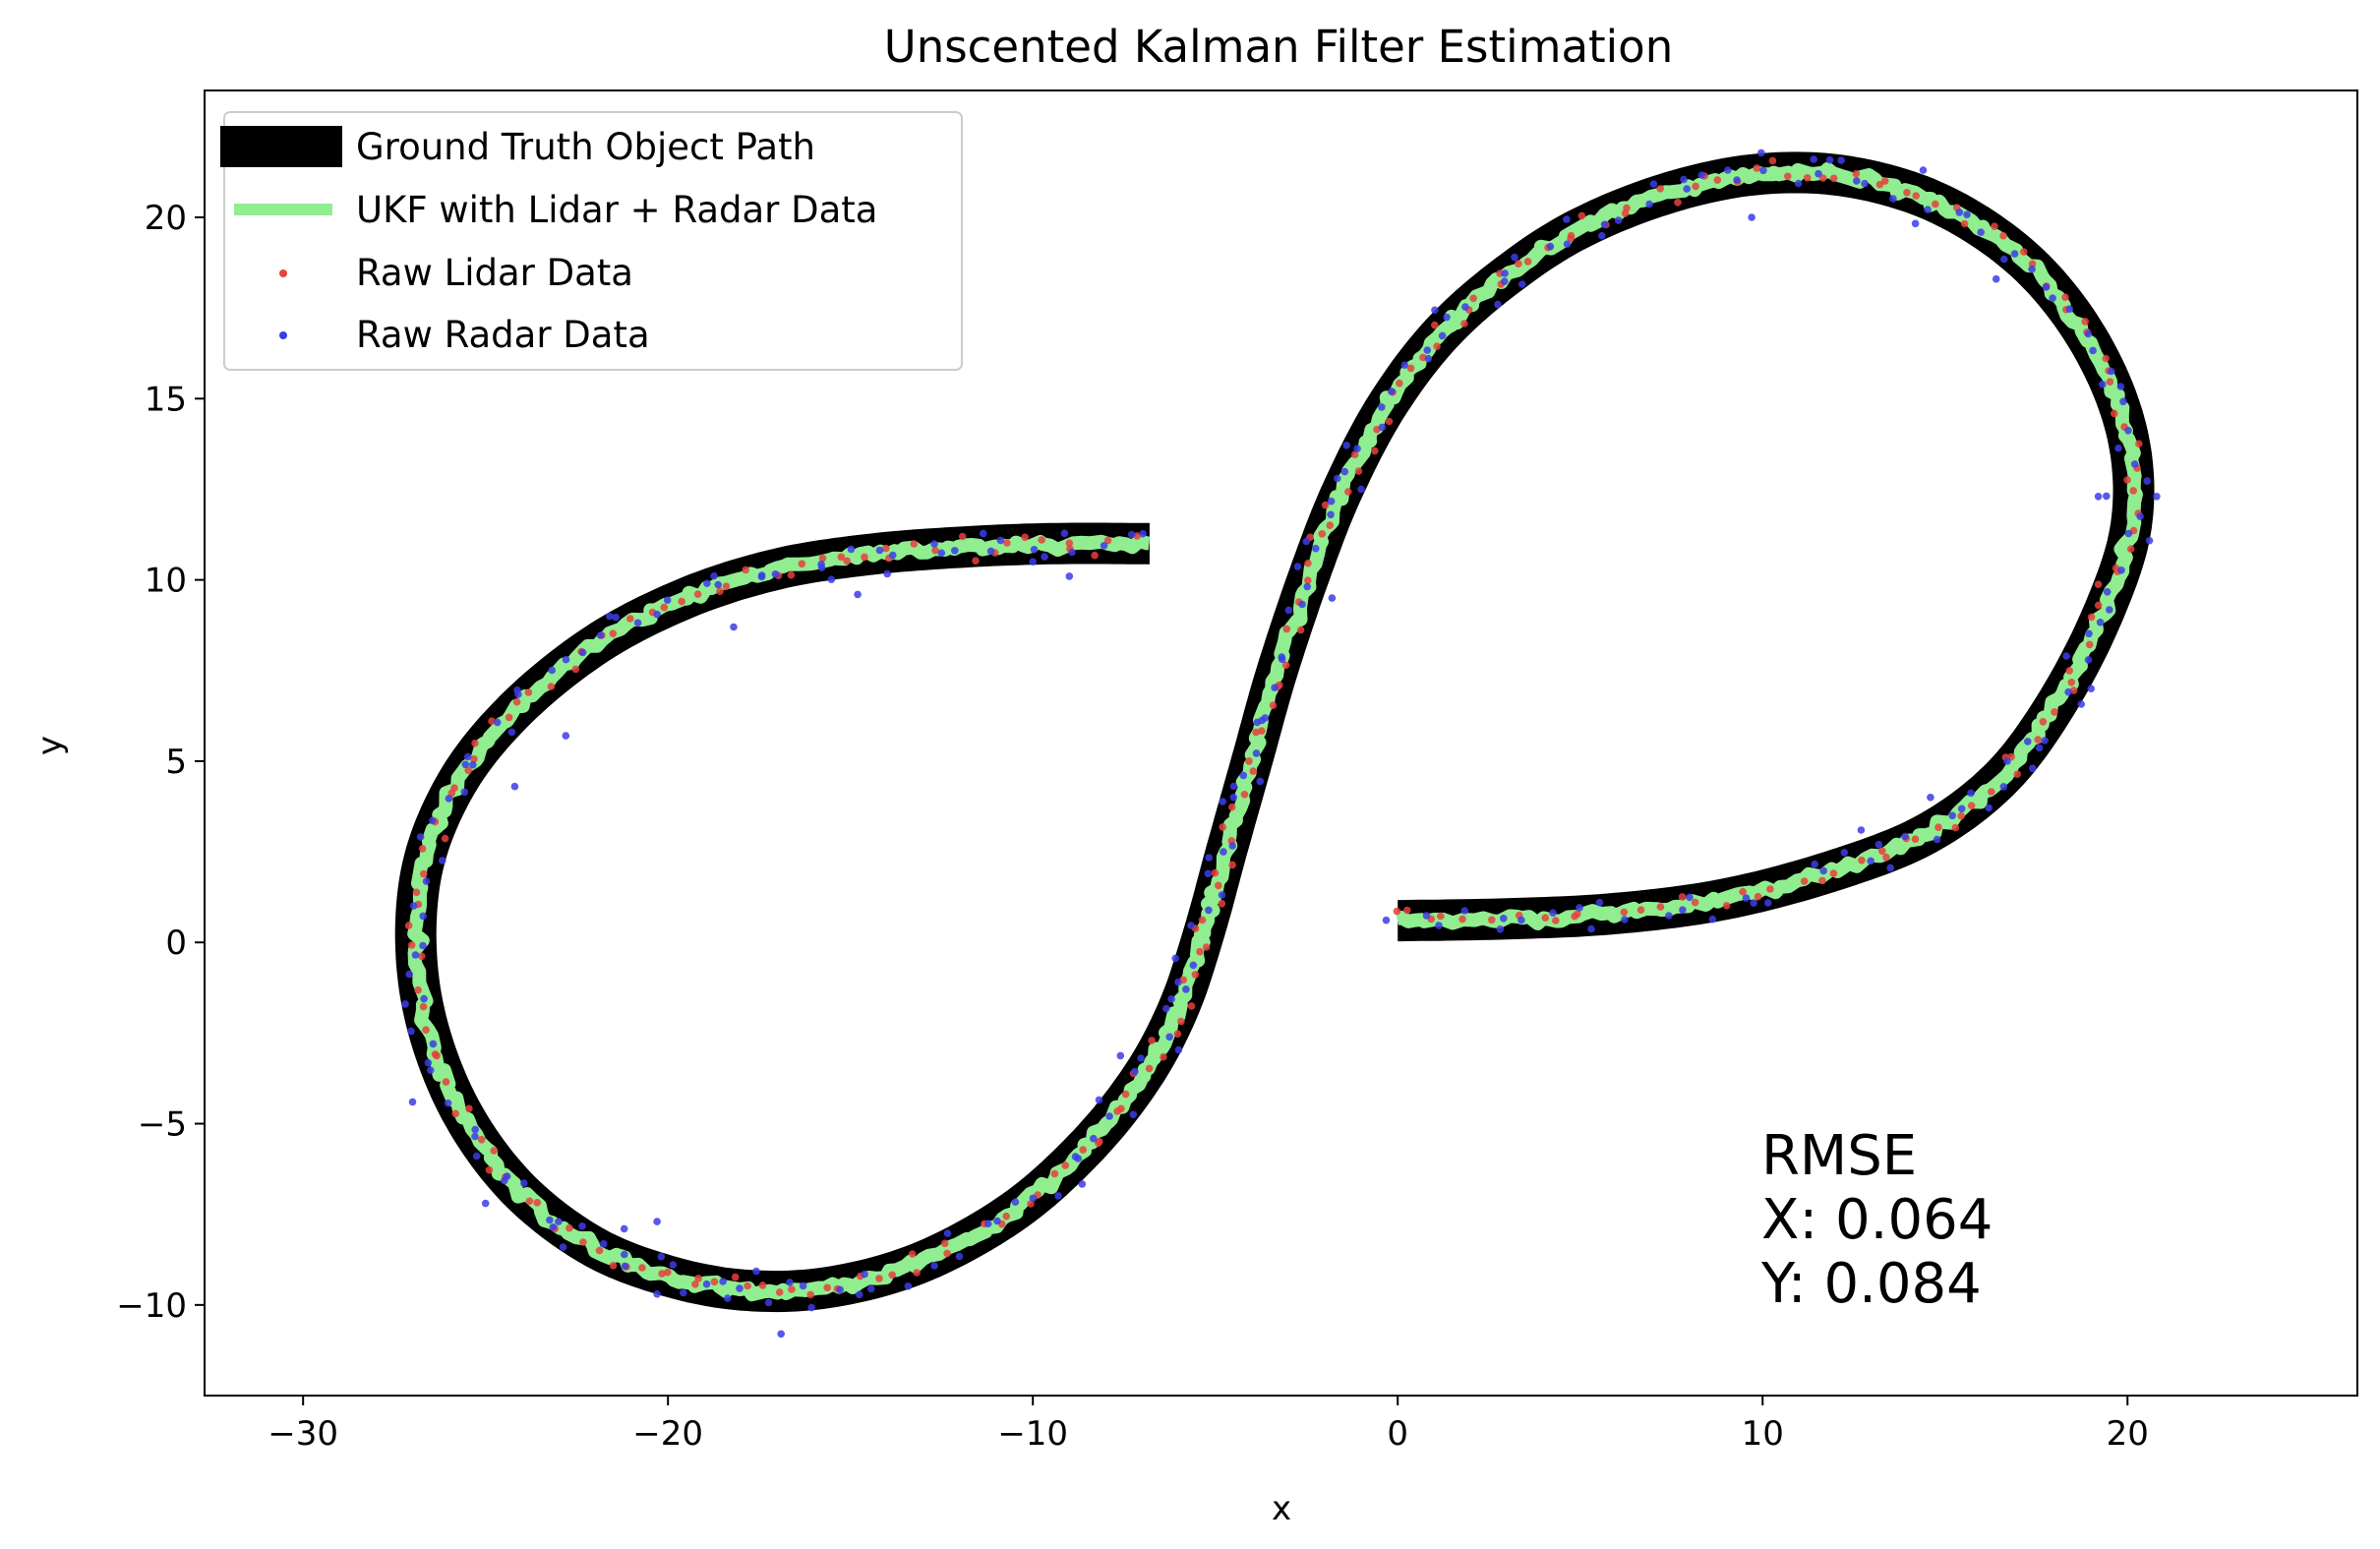 This screenshot has width=2380, height=1549. What do you see at coordinates (585, 147) in the screenshot?
I see `legend-label-ground-truth: Ground Truth Object Path` at bounding box center [585, 147].